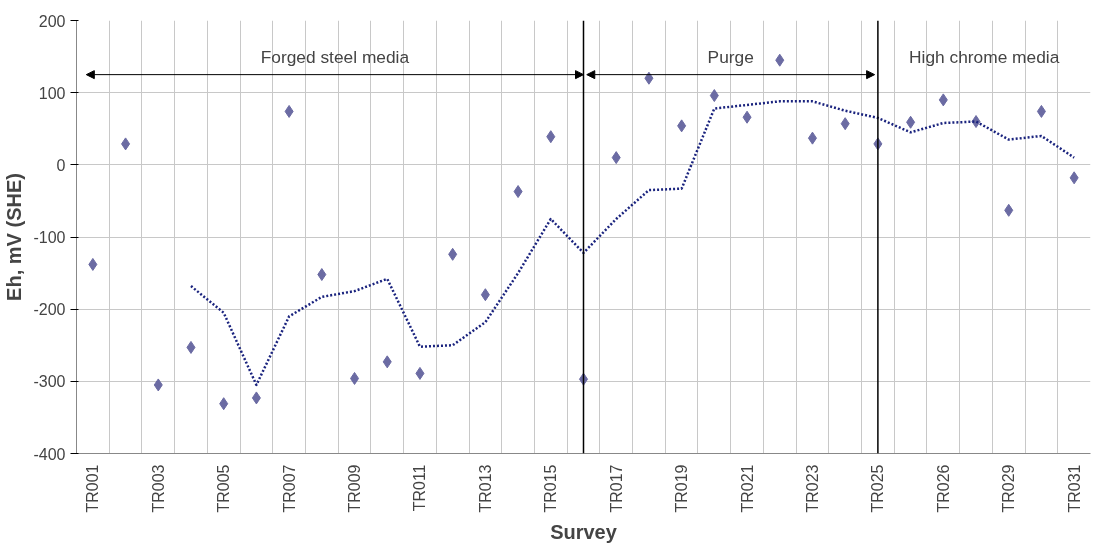 Image resolution: width=1105 pixels, height=549 pixels. I want to click on y-tick-label: -300, so click(49, 382).